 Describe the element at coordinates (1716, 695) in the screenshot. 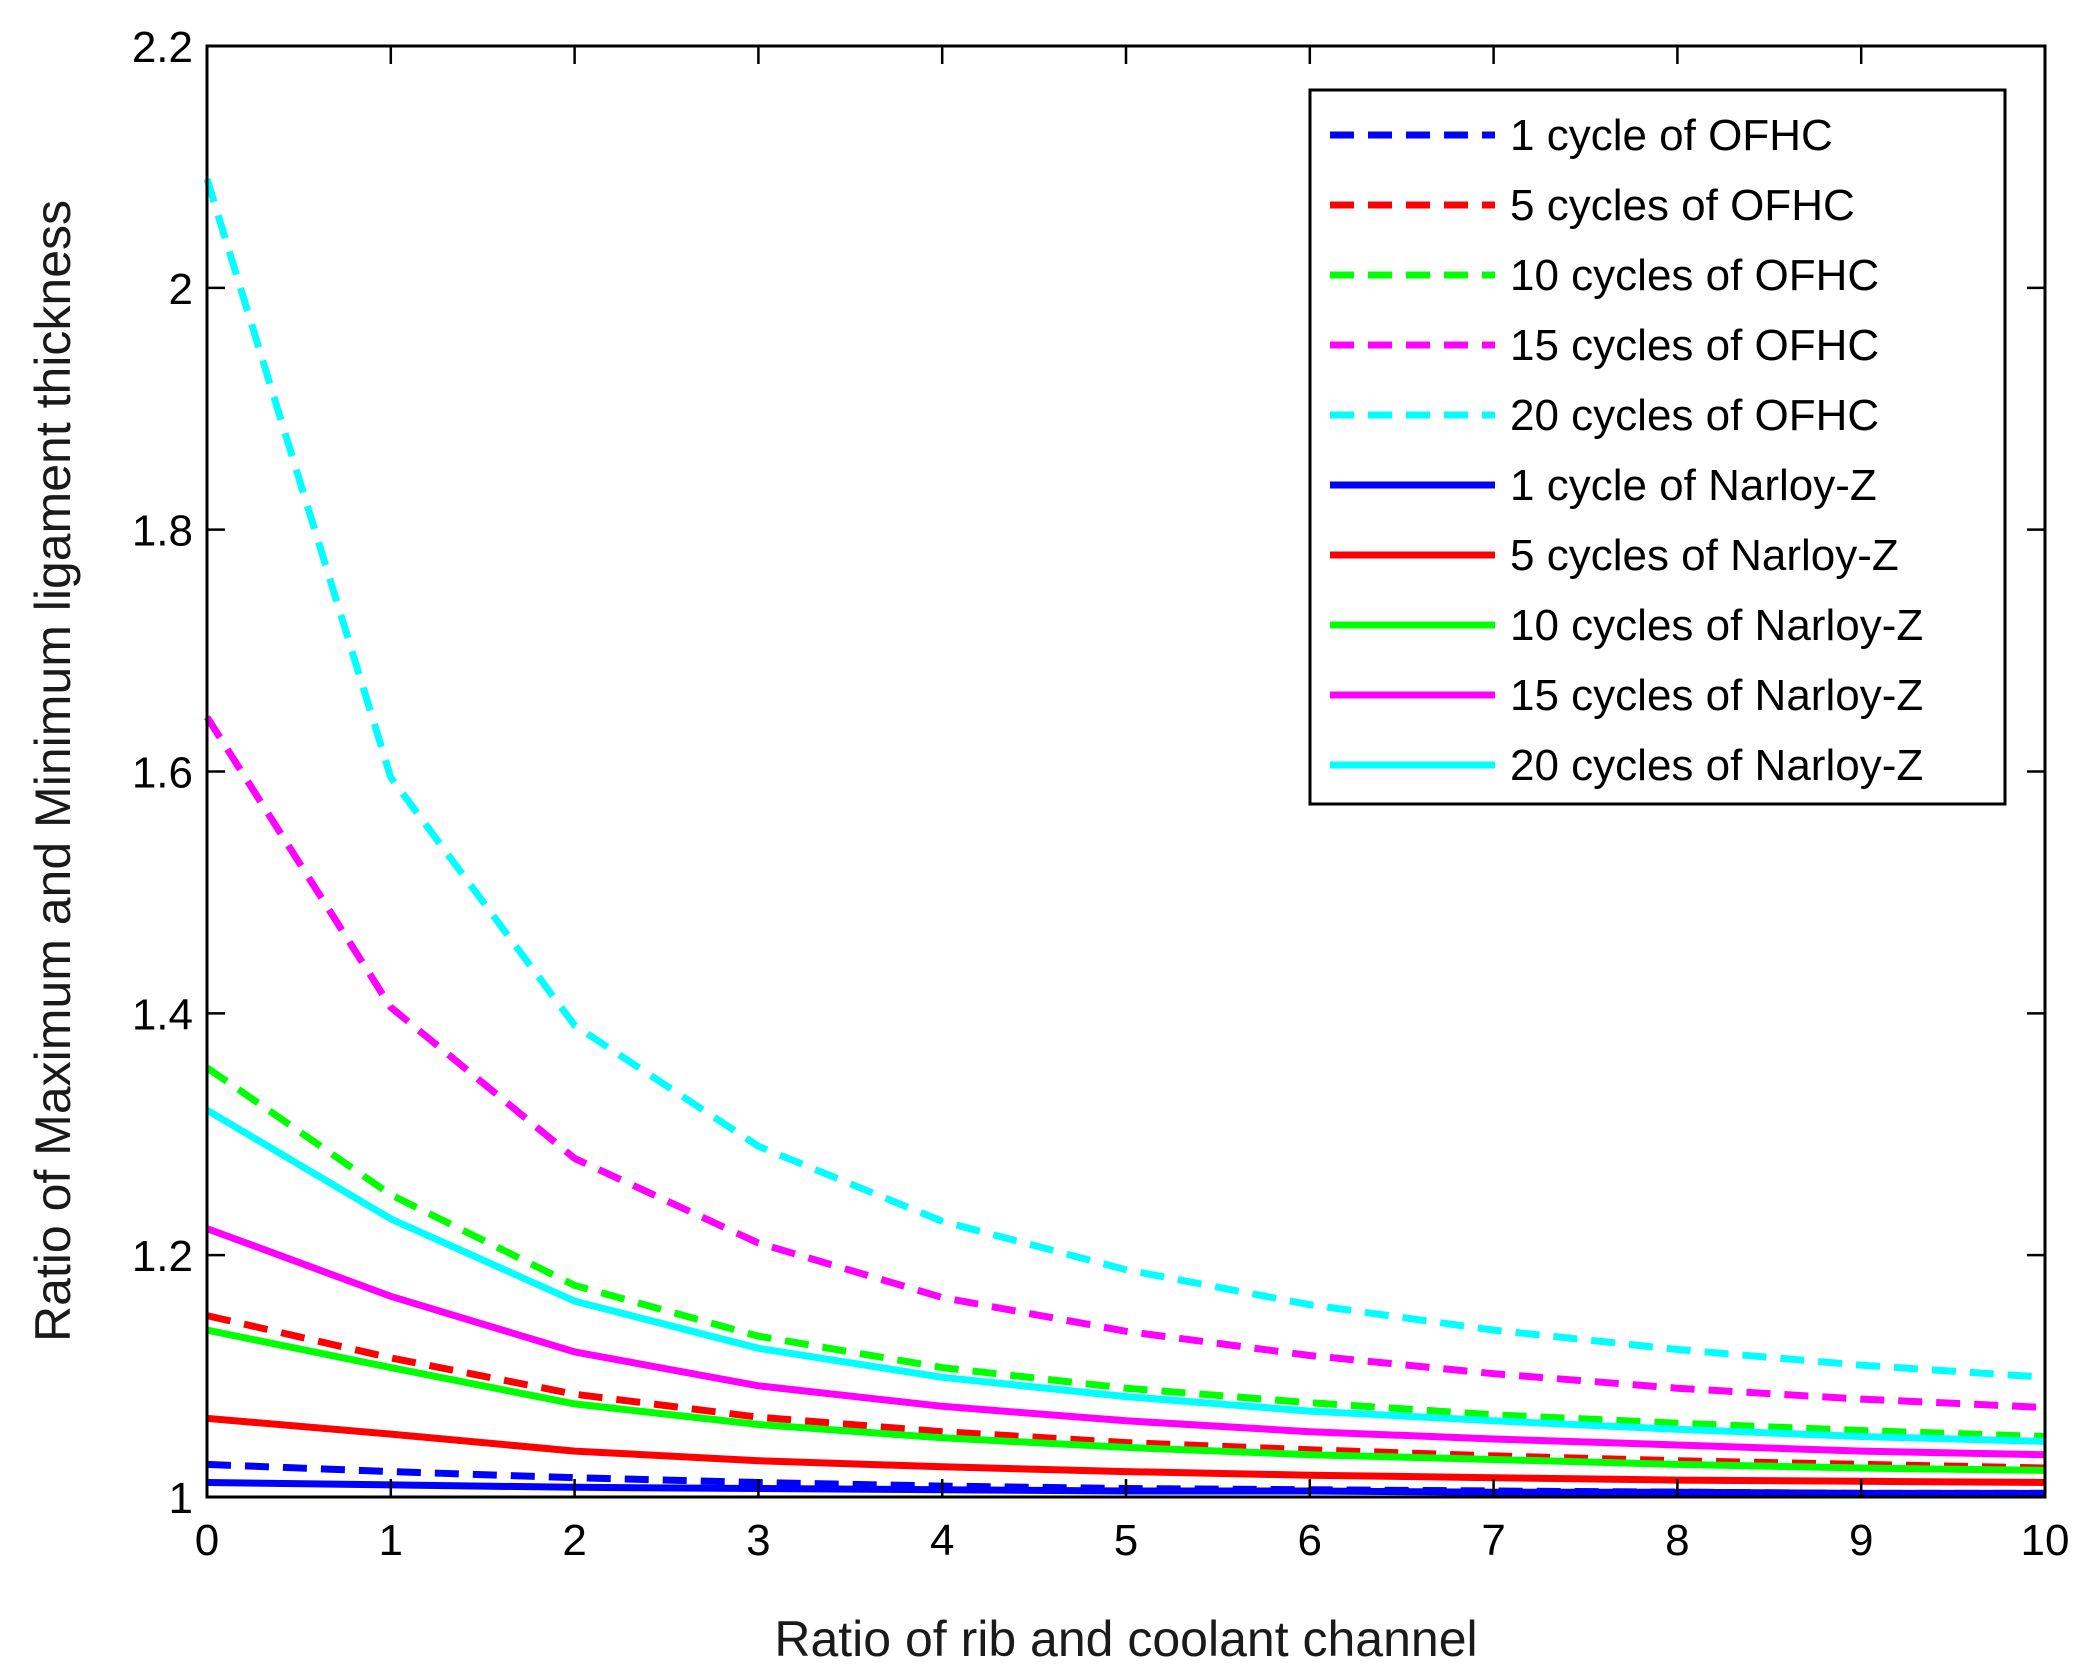

I see `legend-label-15-cycles-of-narloy-z: 15 cycles of Narloy-Z` at that location.